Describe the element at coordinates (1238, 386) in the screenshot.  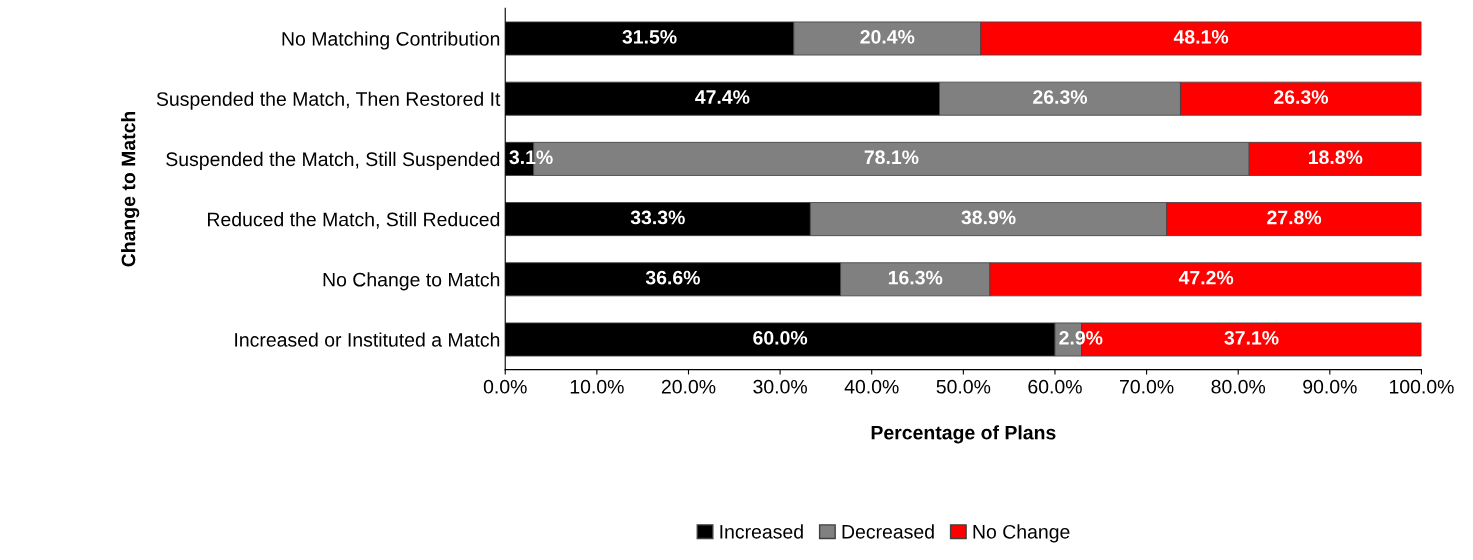
I see `x-tick-label: 80.0%` at that location.